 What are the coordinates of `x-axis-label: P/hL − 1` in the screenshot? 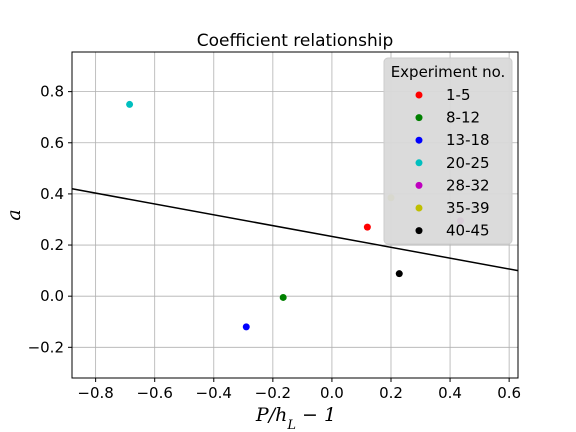 It's located at (295, 418).